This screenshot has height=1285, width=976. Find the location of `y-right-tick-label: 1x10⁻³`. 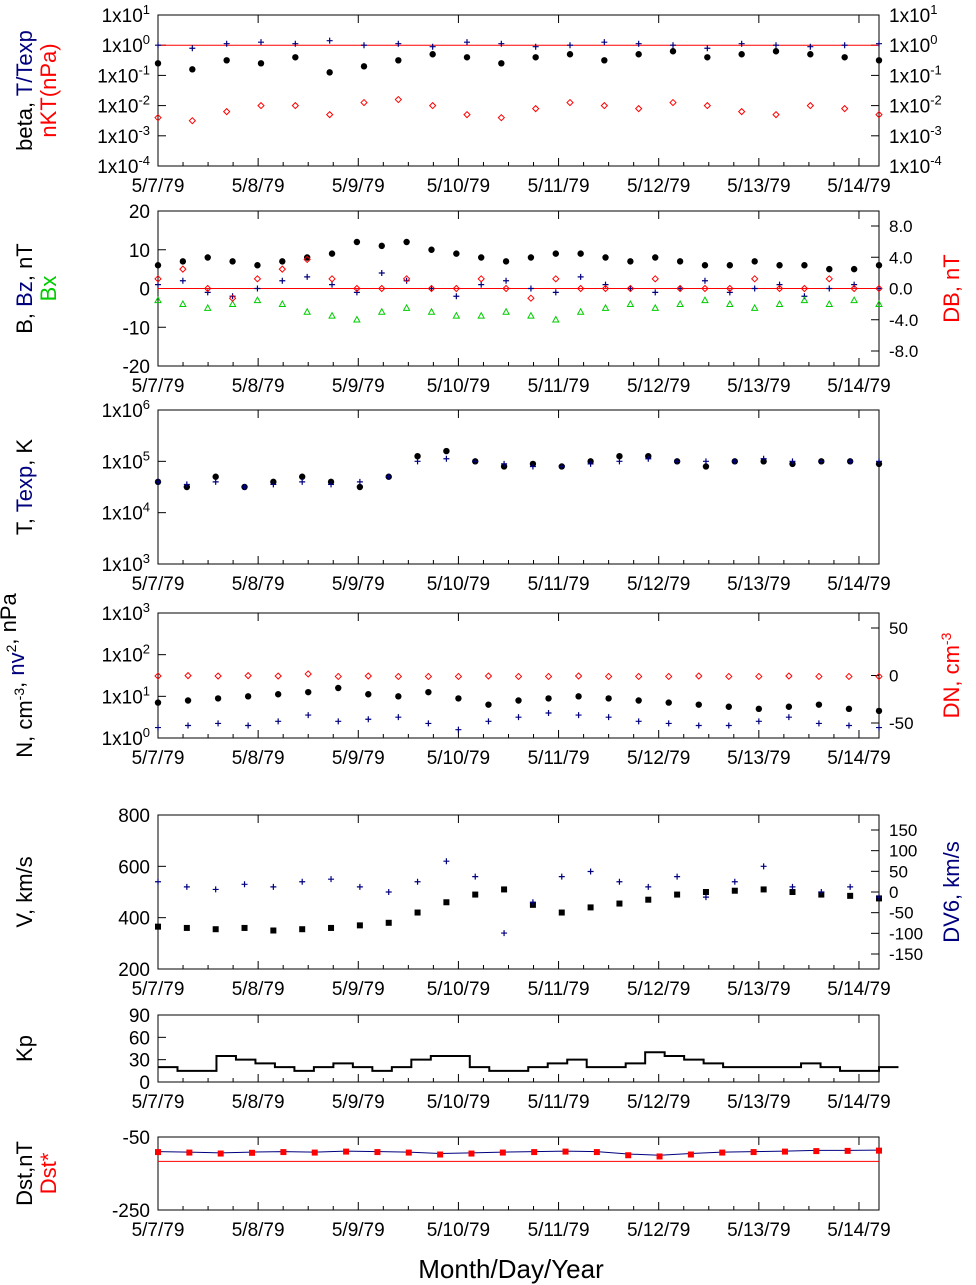

y-right-tick-label: 1x10⁻³ is located at coordinates (915, 135).